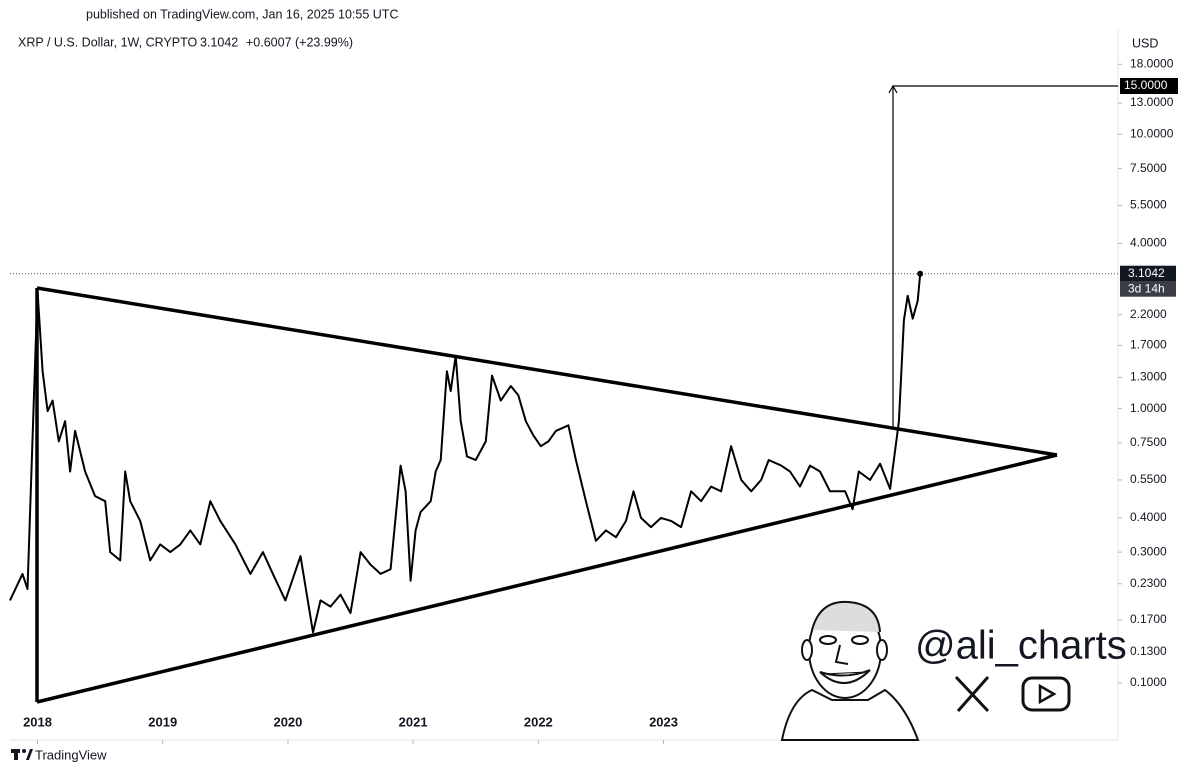 This screenshot has height=778, width=1199. Describe the element at coordinates (1148, 243) in the screenshot. I see `y-tick-label: 4.0000` at that location.